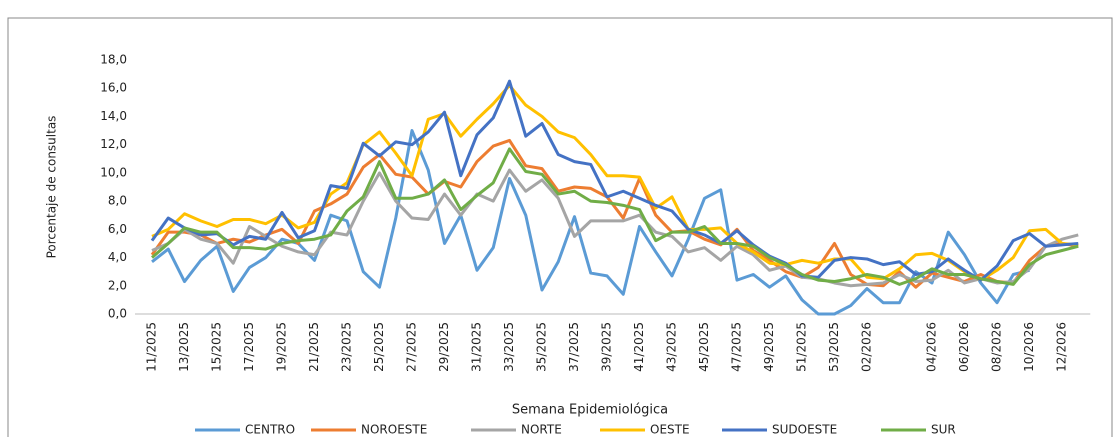  Describe the element at coordinates (509, 347) in the screenshot. I see `x-tick-label: 33/2025` at that location.